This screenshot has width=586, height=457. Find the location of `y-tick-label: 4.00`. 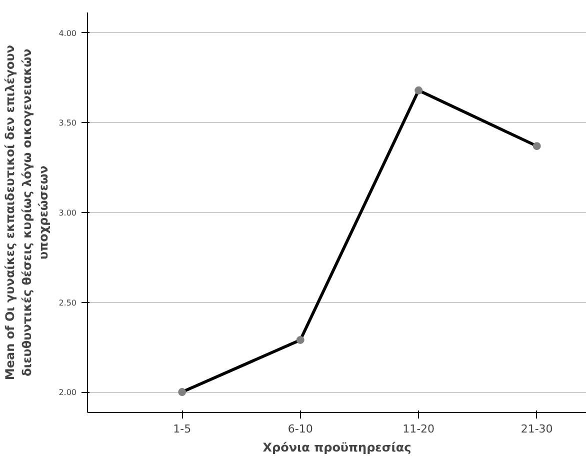

y-tick-label: 4.00 is located at coordinates (67, 33).